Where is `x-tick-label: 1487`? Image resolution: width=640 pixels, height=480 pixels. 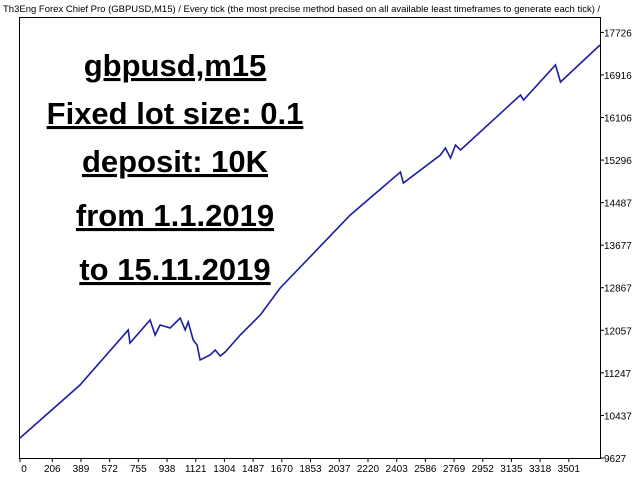 x-tick-label: 1487 is located at coordinates (253, 469).